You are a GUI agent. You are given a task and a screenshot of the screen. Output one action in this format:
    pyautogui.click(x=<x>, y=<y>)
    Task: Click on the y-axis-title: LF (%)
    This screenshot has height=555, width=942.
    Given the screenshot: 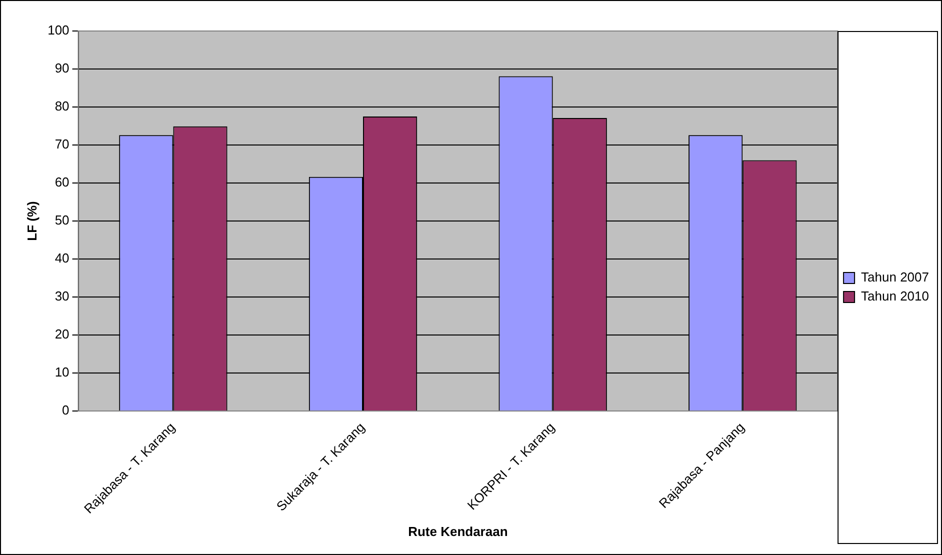 What is the action you would take?
    pyautogui.click(x=32, y=221)
    